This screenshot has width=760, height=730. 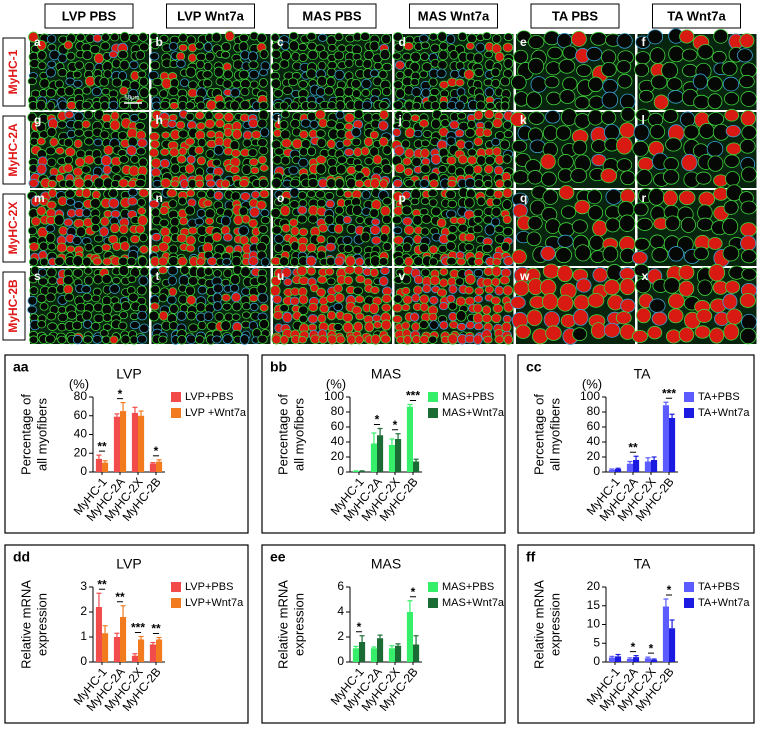 I want to click on y-tick-label: 80, so click(x=594, y=411).